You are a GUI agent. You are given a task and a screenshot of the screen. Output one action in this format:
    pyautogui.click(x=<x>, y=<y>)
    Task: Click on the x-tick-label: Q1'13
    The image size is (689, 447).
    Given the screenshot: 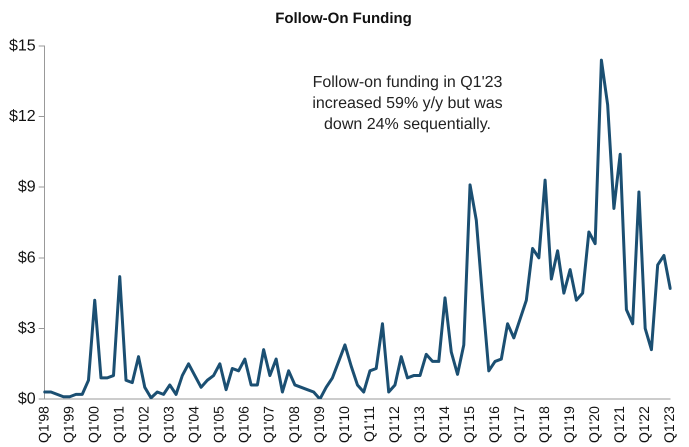 What is the action you would take?
    pyautogui.click(x=418, y=424)
    